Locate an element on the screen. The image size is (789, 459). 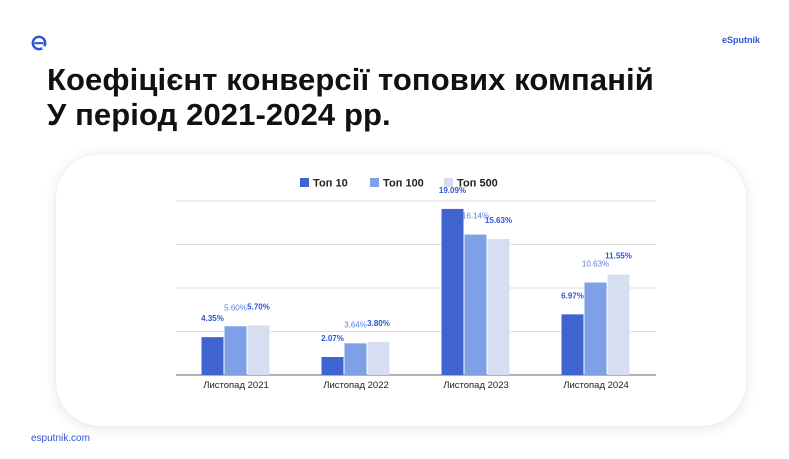
x-tick-label: Листопад 2022 is located at coordinates (356, 385).